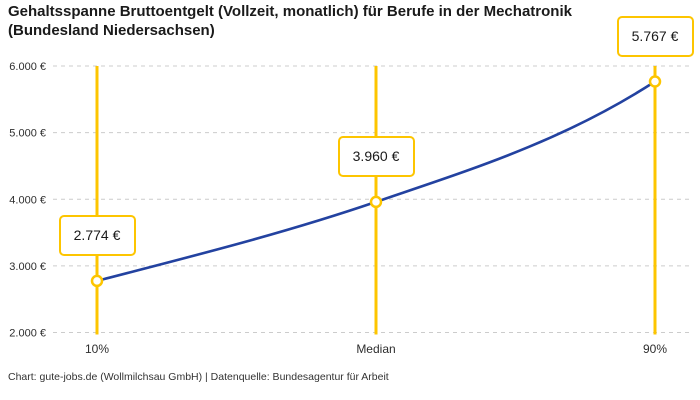  I want to click on y-tick-label: 4.000 €, so click(27, 200).